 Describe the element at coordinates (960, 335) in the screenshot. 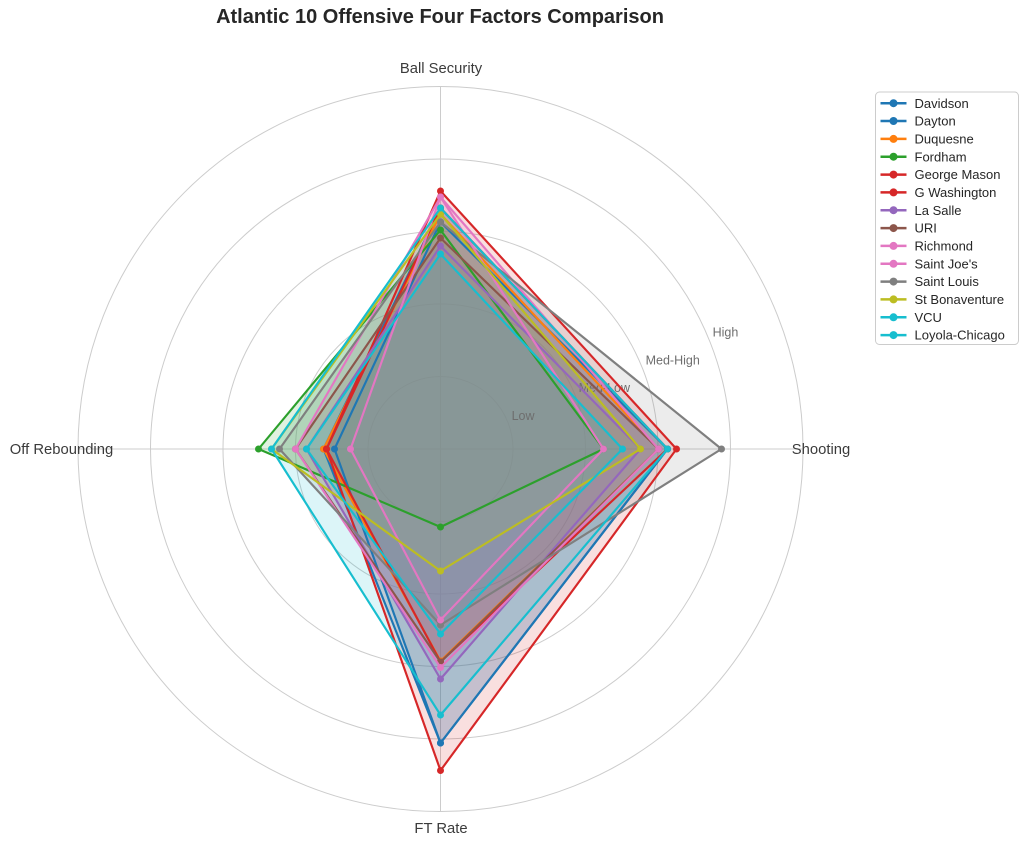

I see `svg-text: Loyola-Chicago` at that location.